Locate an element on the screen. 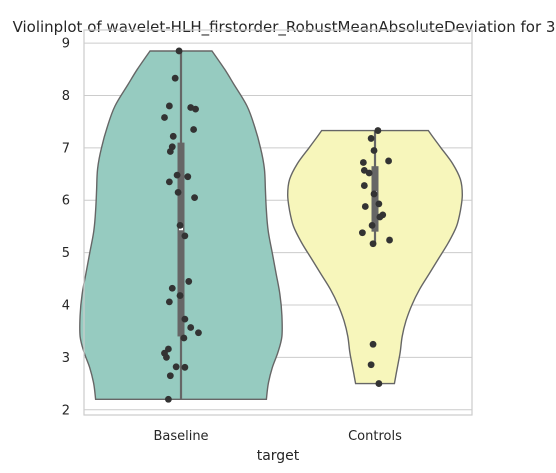  iqr-box-controls is located at coordinates (375, 199).